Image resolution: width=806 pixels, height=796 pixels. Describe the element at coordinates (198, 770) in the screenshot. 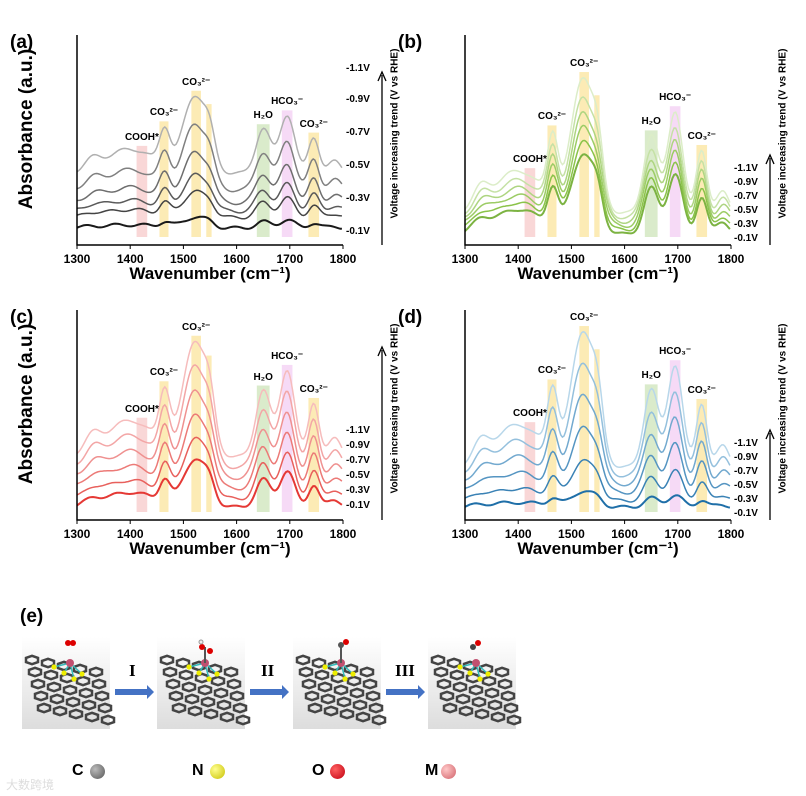

I see `legend-n-label: N` at that location.